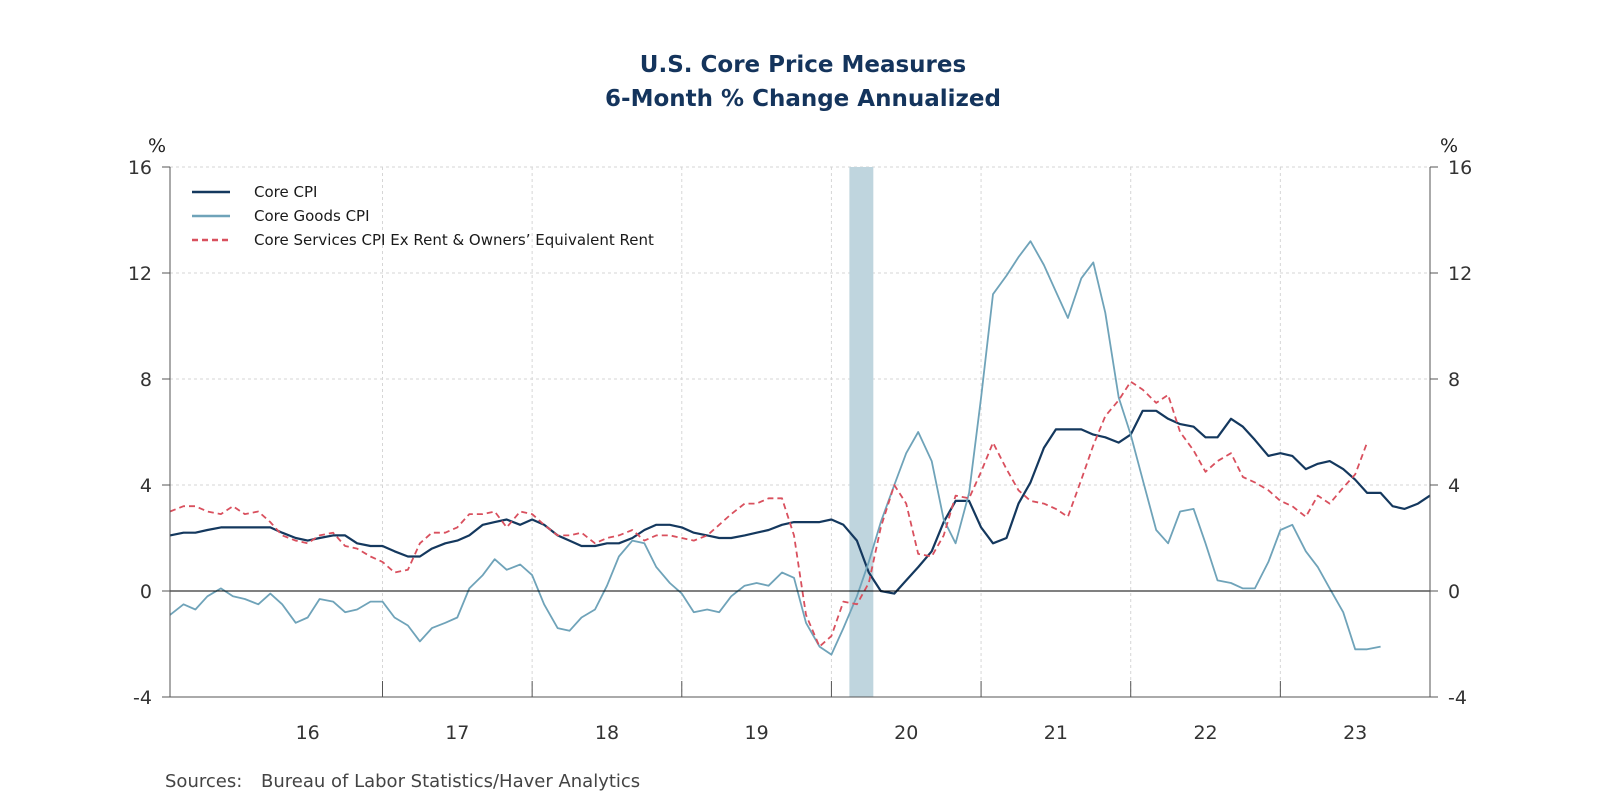 The height and width of the screenshot is (800, 1600). What do you see at coordinates (157, 146) in the screenshot?
I see `y-axis-left-unit: %` at bounding box center [157, 146].